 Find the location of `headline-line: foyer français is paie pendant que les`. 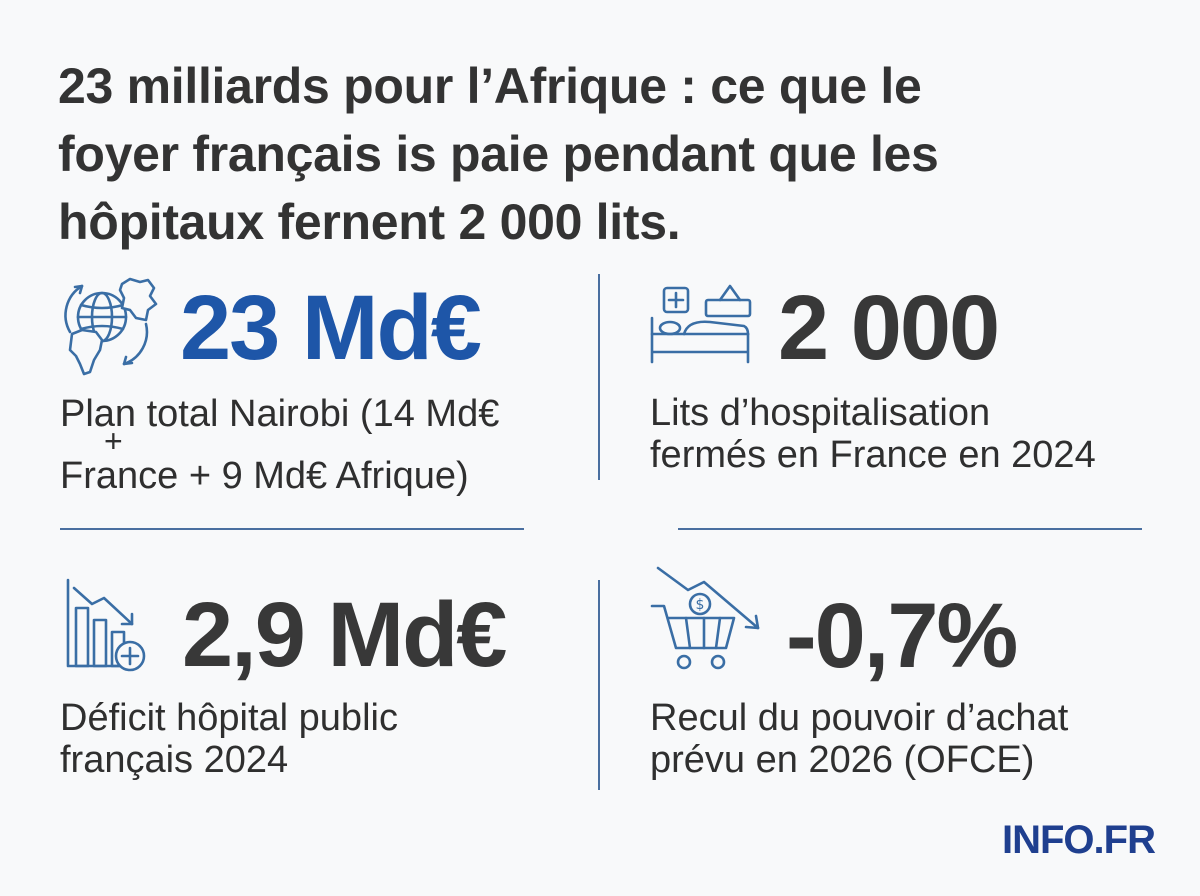

headline-line: foyer français is paie pendant que les is located at coordinates (498, 154).